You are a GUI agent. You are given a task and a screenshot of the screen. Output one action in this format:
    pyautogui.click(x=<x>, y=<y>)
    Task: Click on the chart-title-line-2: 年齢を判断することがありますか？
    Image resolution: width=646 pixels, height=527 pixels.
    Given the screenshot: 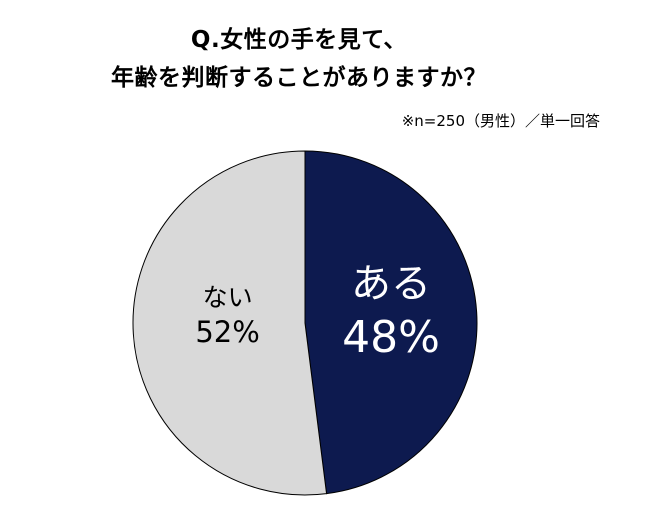 What is the action you would take?
    pyautogui.click(x=299, y=78)
    